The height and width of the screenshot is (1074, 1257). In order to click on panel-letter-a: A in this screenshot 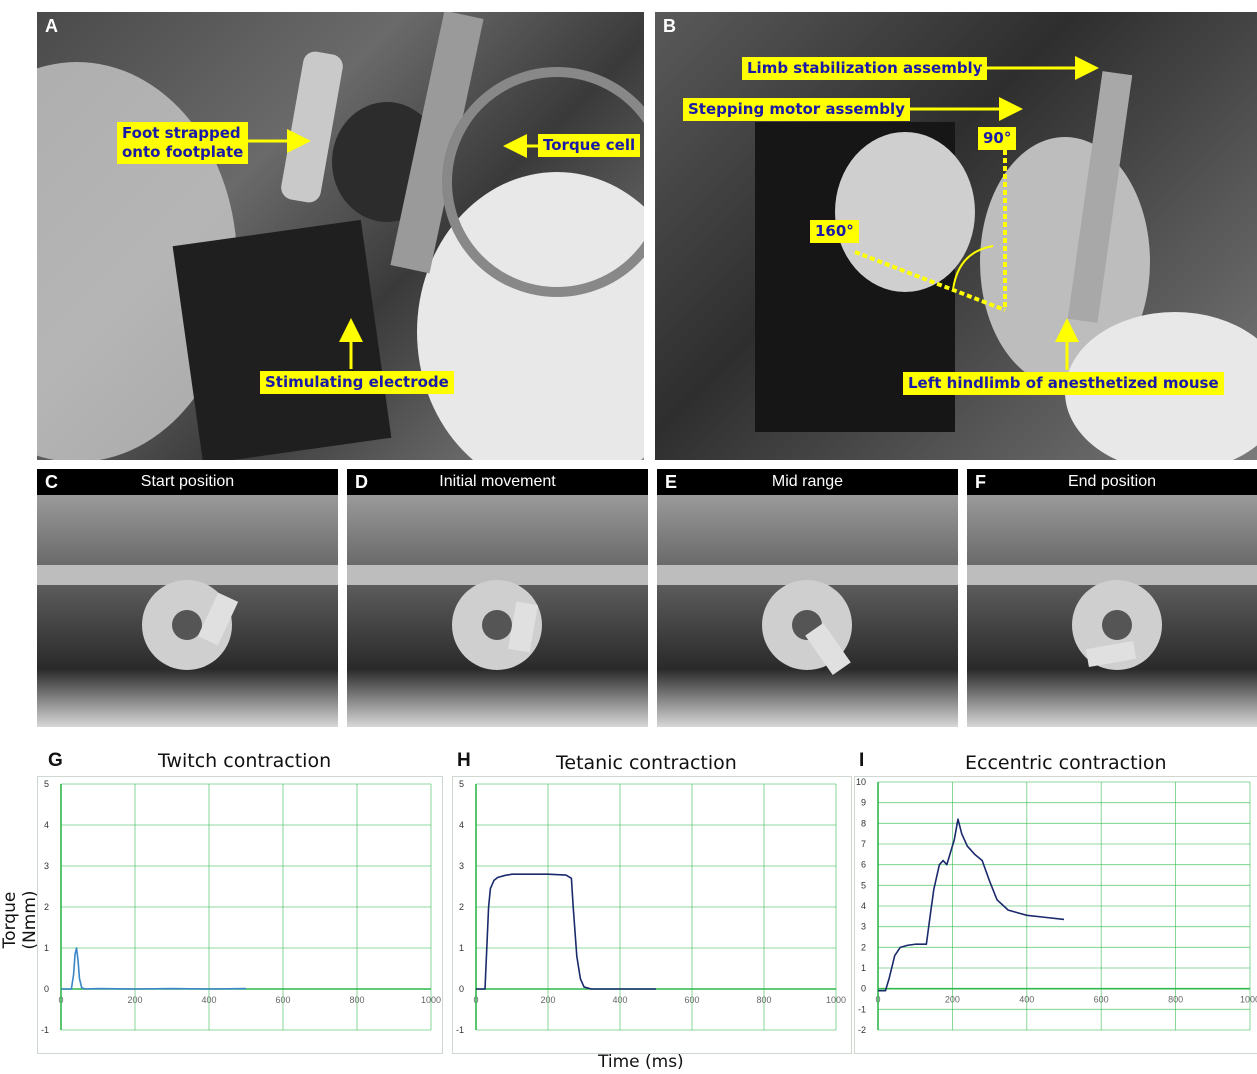, I will do `click(51, 26)`.